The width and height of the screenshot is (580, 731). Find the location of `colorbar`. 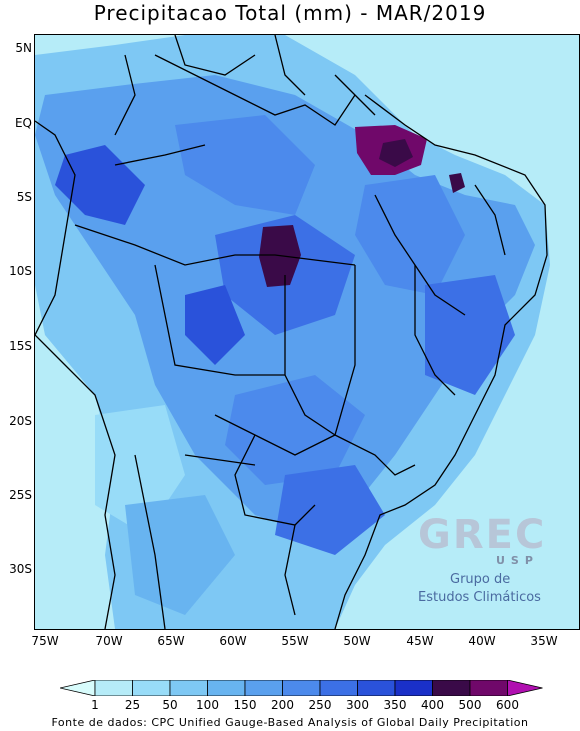

colorbar is located at coordinates (301, 688).